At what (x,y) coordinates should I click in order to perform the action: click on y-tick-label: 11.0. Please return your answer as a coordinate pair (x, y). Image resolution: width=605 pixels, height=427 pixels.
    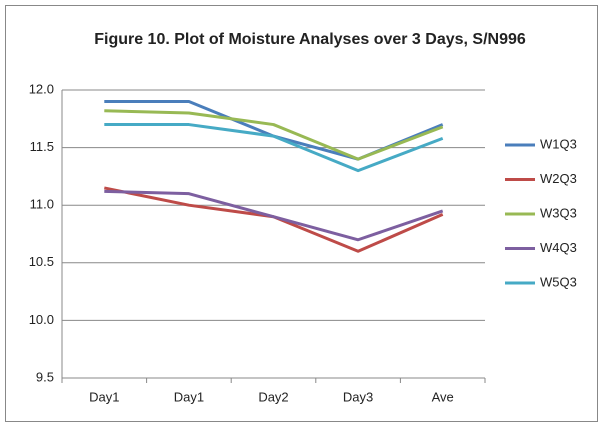
    Looking at the image, I should click on (42, 204).